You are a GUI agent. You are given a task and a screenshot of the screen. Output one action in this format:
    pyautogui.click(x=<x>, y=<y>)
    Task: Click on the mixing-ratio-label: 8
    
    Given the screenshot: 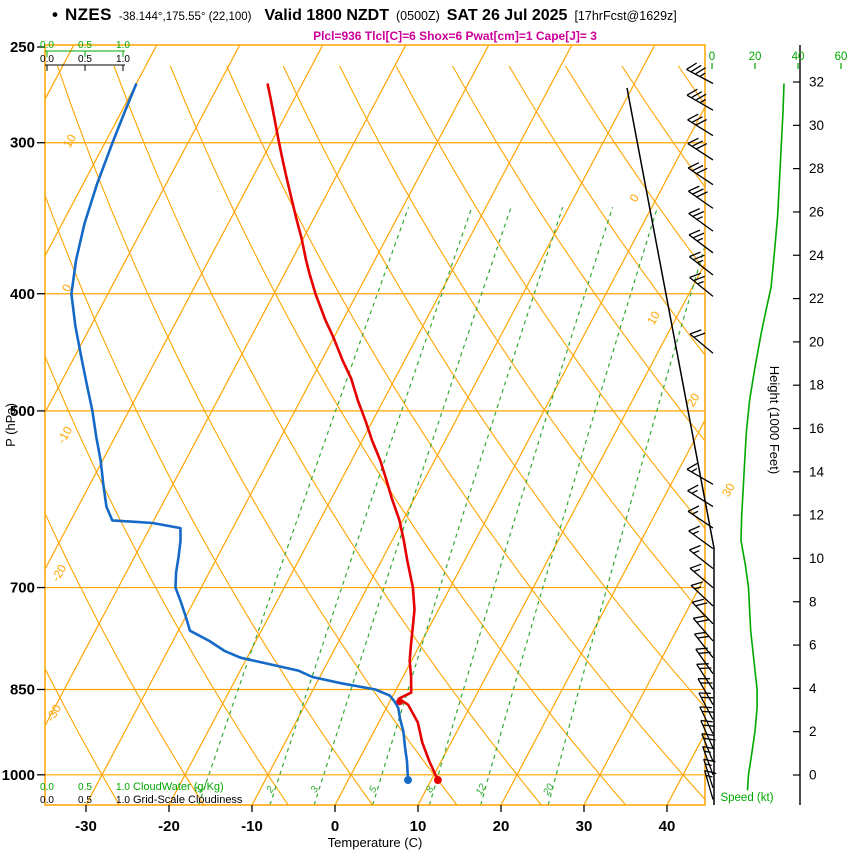 What is the action you would take?
    pyautogui.click(x=430, y=789)
    